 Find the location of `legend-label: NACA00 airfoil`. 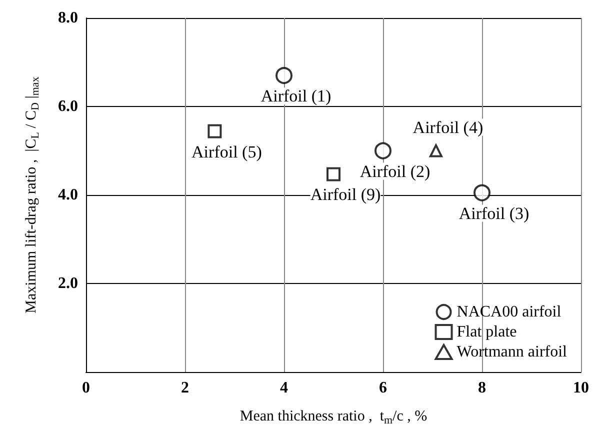

legend-label: NACA00 airfoil is located at coordinates (509, 312).